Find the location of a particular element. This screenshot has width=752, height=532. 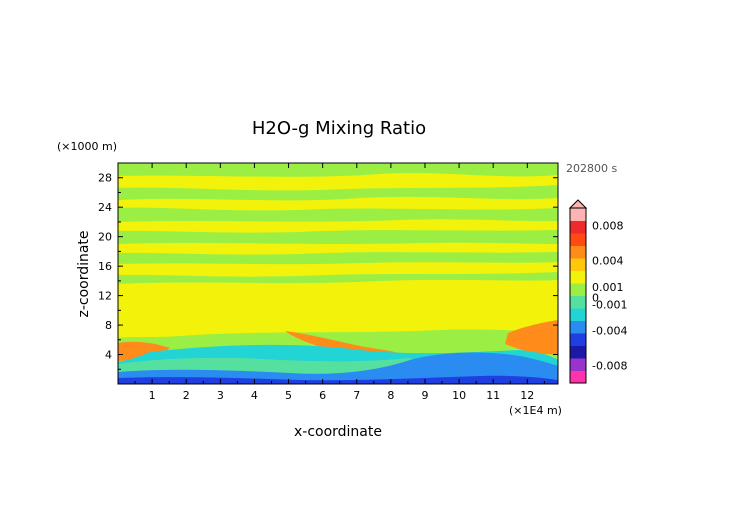

y-tick-label: 8 is located at coordinates (108, 325).